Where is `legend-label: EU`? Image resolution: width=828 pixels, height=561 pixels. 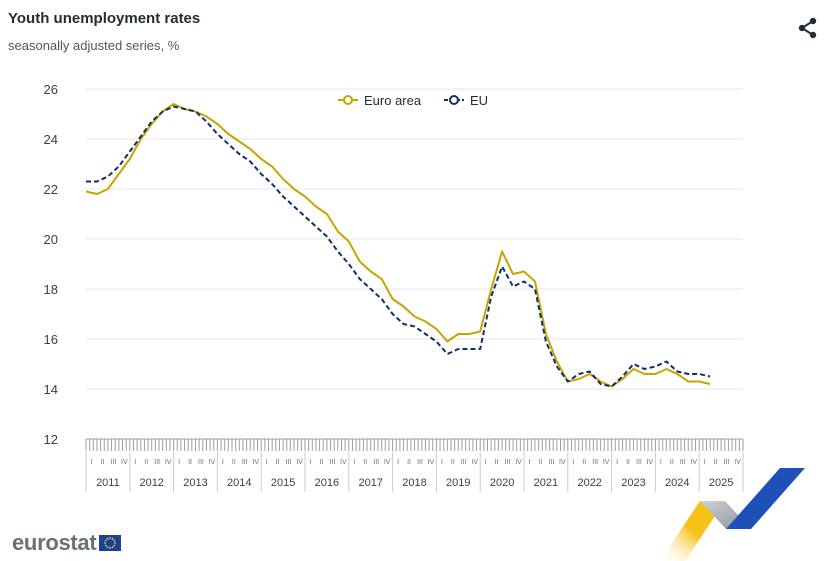 legend-label: EU is located at coordinates (479, 100).